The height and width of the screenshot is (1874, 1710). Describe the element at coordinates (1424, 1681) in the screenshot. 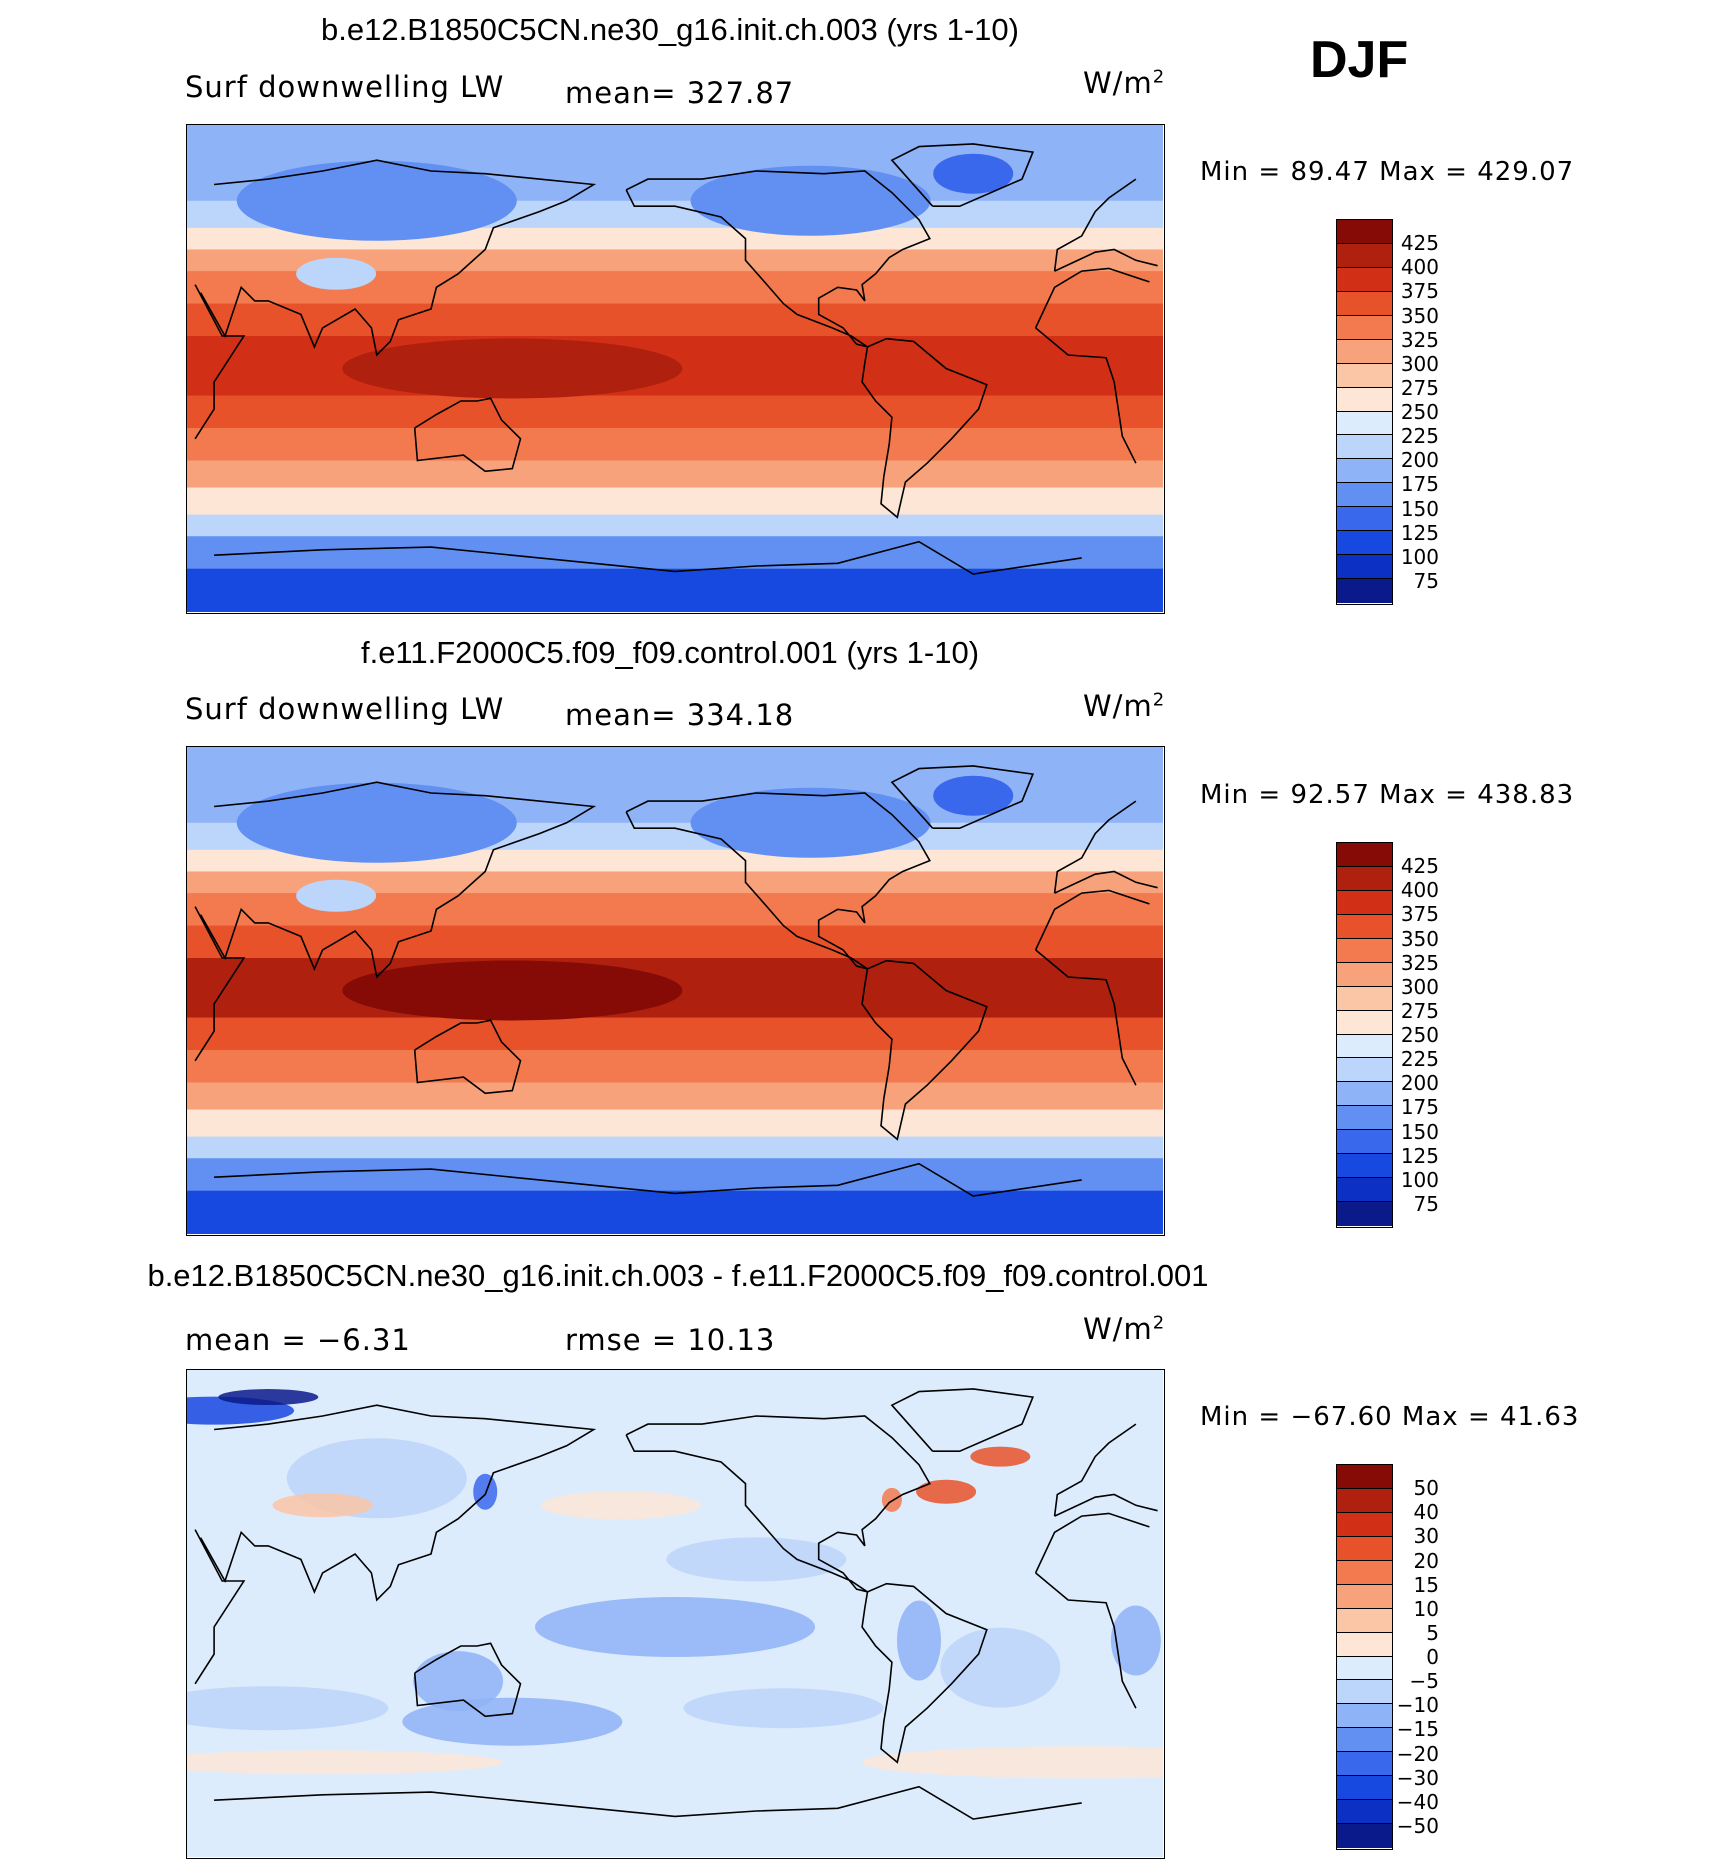

I see `legend-tick-label: −5` at that location.